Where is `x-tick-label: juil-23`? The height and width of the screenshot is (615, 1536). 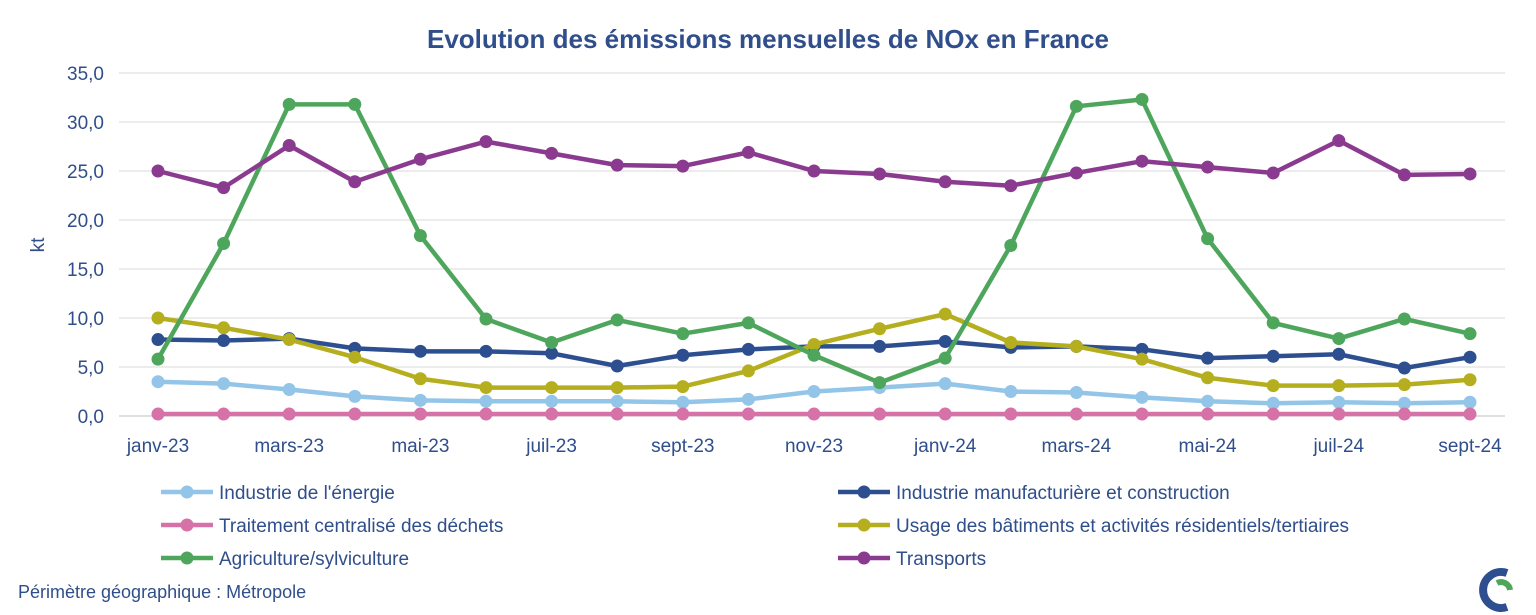
x-tick-label: juil-23 is located at coordinates (551, 446).